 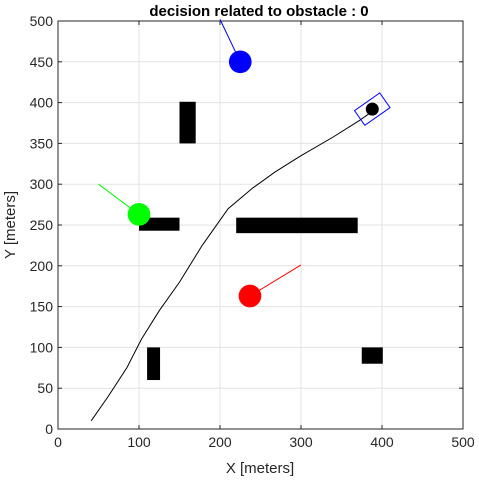 I want to click on x-tick-label: 200, so click(x=220, y=442).